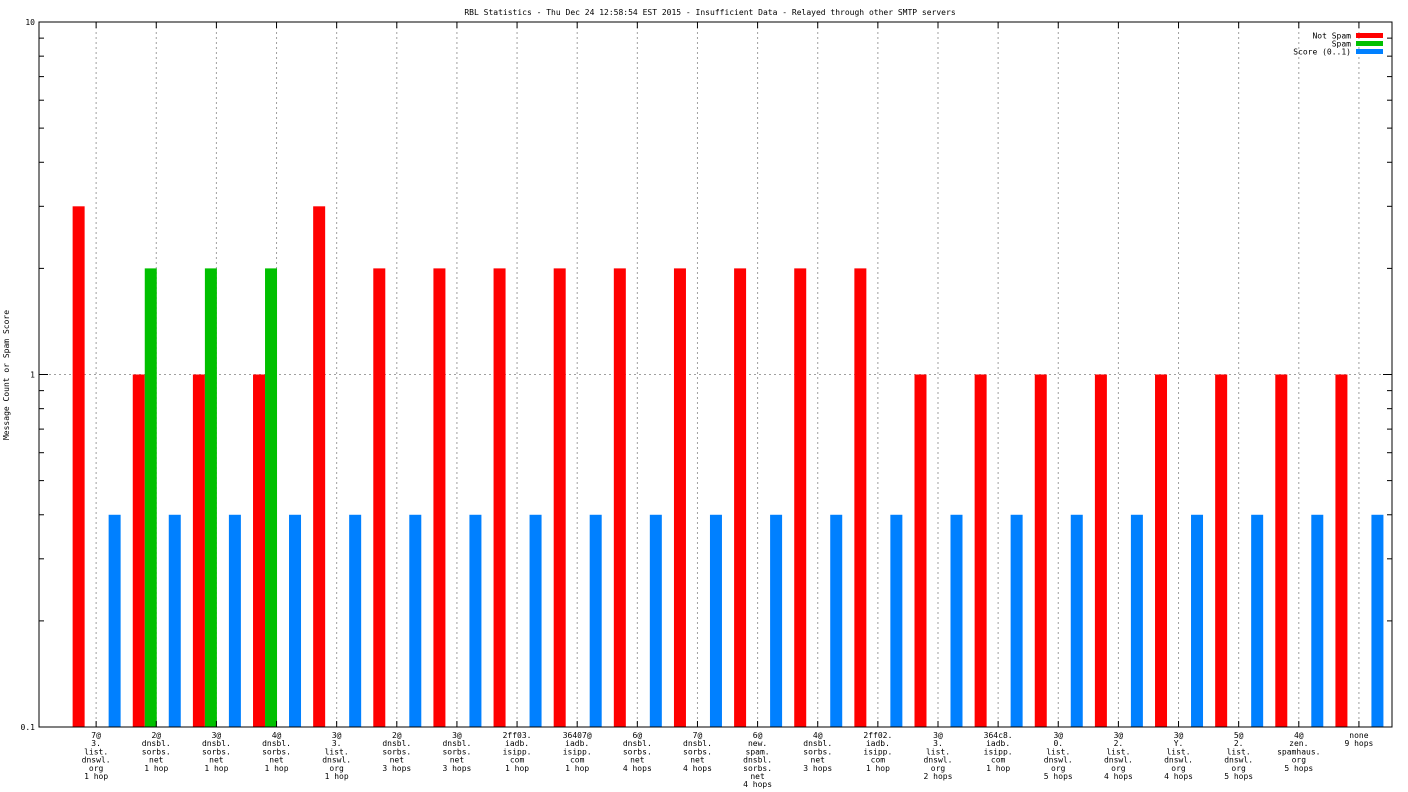  I want to click on x-tick-label: 2ff02. iadb. isipp. com 1 hop, so click(877, 752).